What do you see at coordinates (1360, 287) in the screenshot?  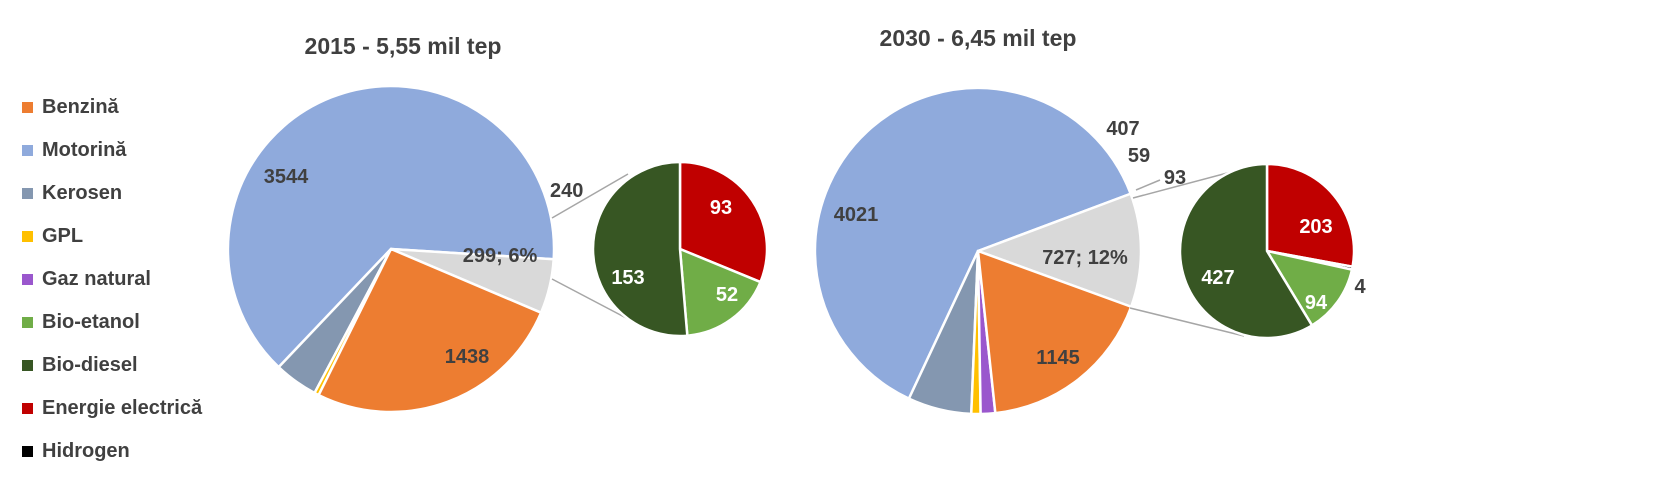 I see `data-label-hidrogen: 4` at bounding box center [1360, 287].